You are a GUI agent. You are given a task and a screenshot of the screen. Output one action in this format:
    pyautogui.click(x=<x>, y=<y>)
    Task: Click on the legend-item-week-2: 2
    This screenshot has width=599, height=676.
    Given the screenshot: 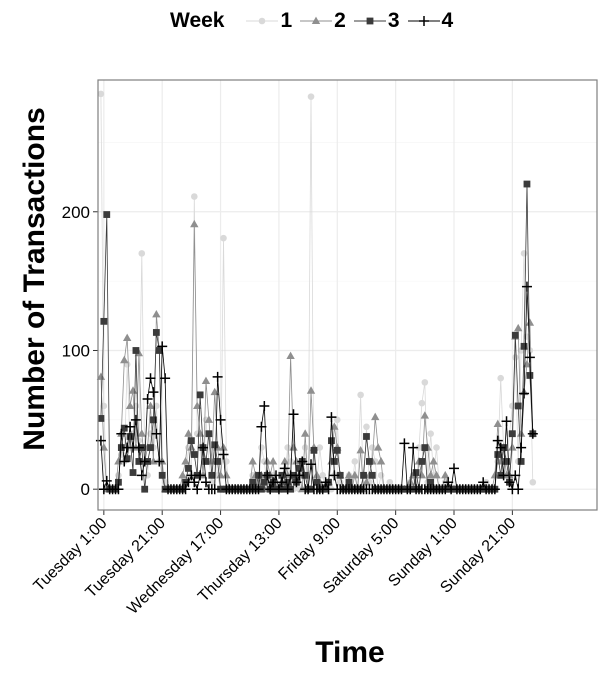 What is the action you would take?
    pyautogui.click(x=322, y=21)
    